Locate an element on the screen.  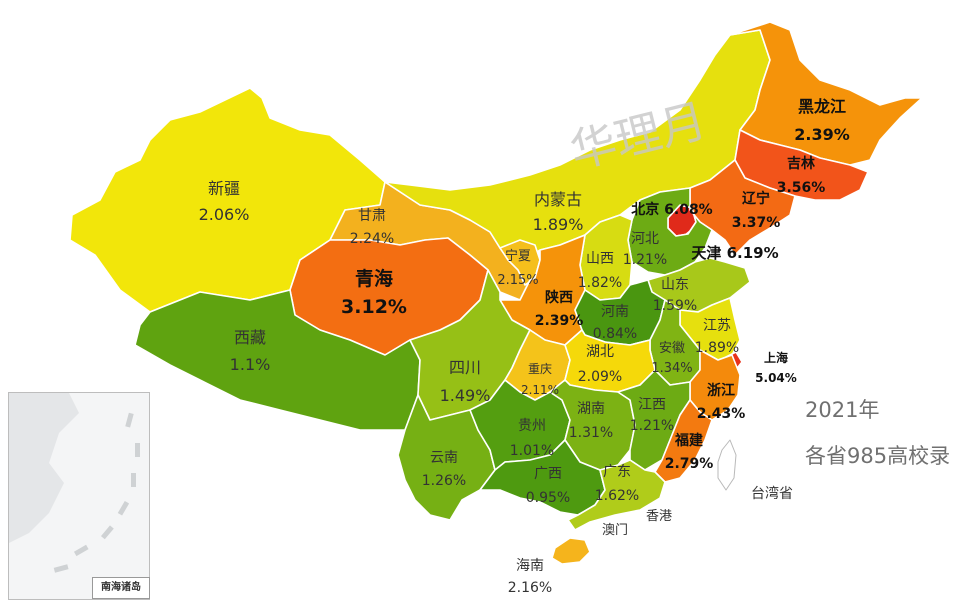
inset-caption: 南海诸岛 is located at coordinates (121, 588).